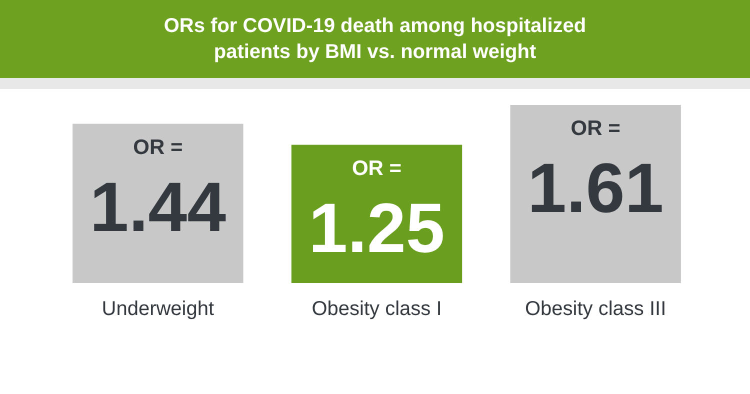  Describe the element at coordinates (377, 309) in the screenshot. I see `x-tick-label: Obesity class I` at that location.